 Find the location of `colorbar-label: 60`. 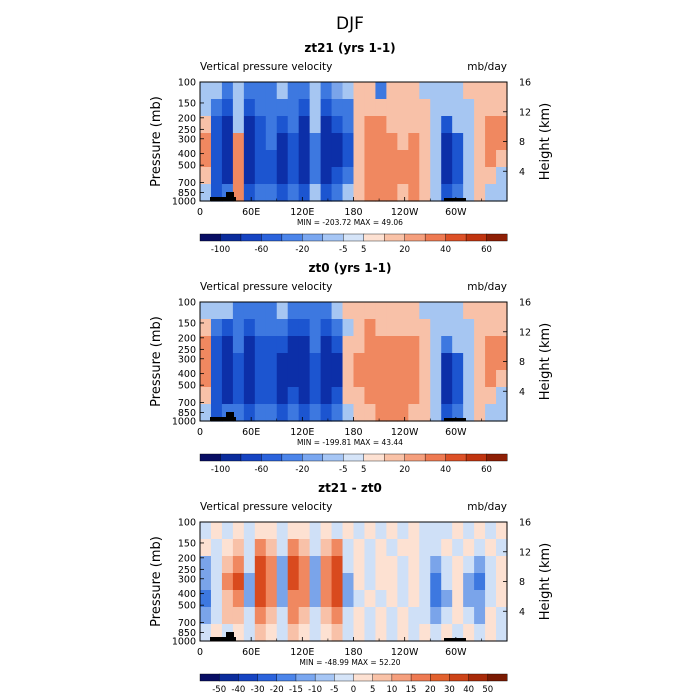

colorbar-label: 60 is located at coordinates (486, 470).